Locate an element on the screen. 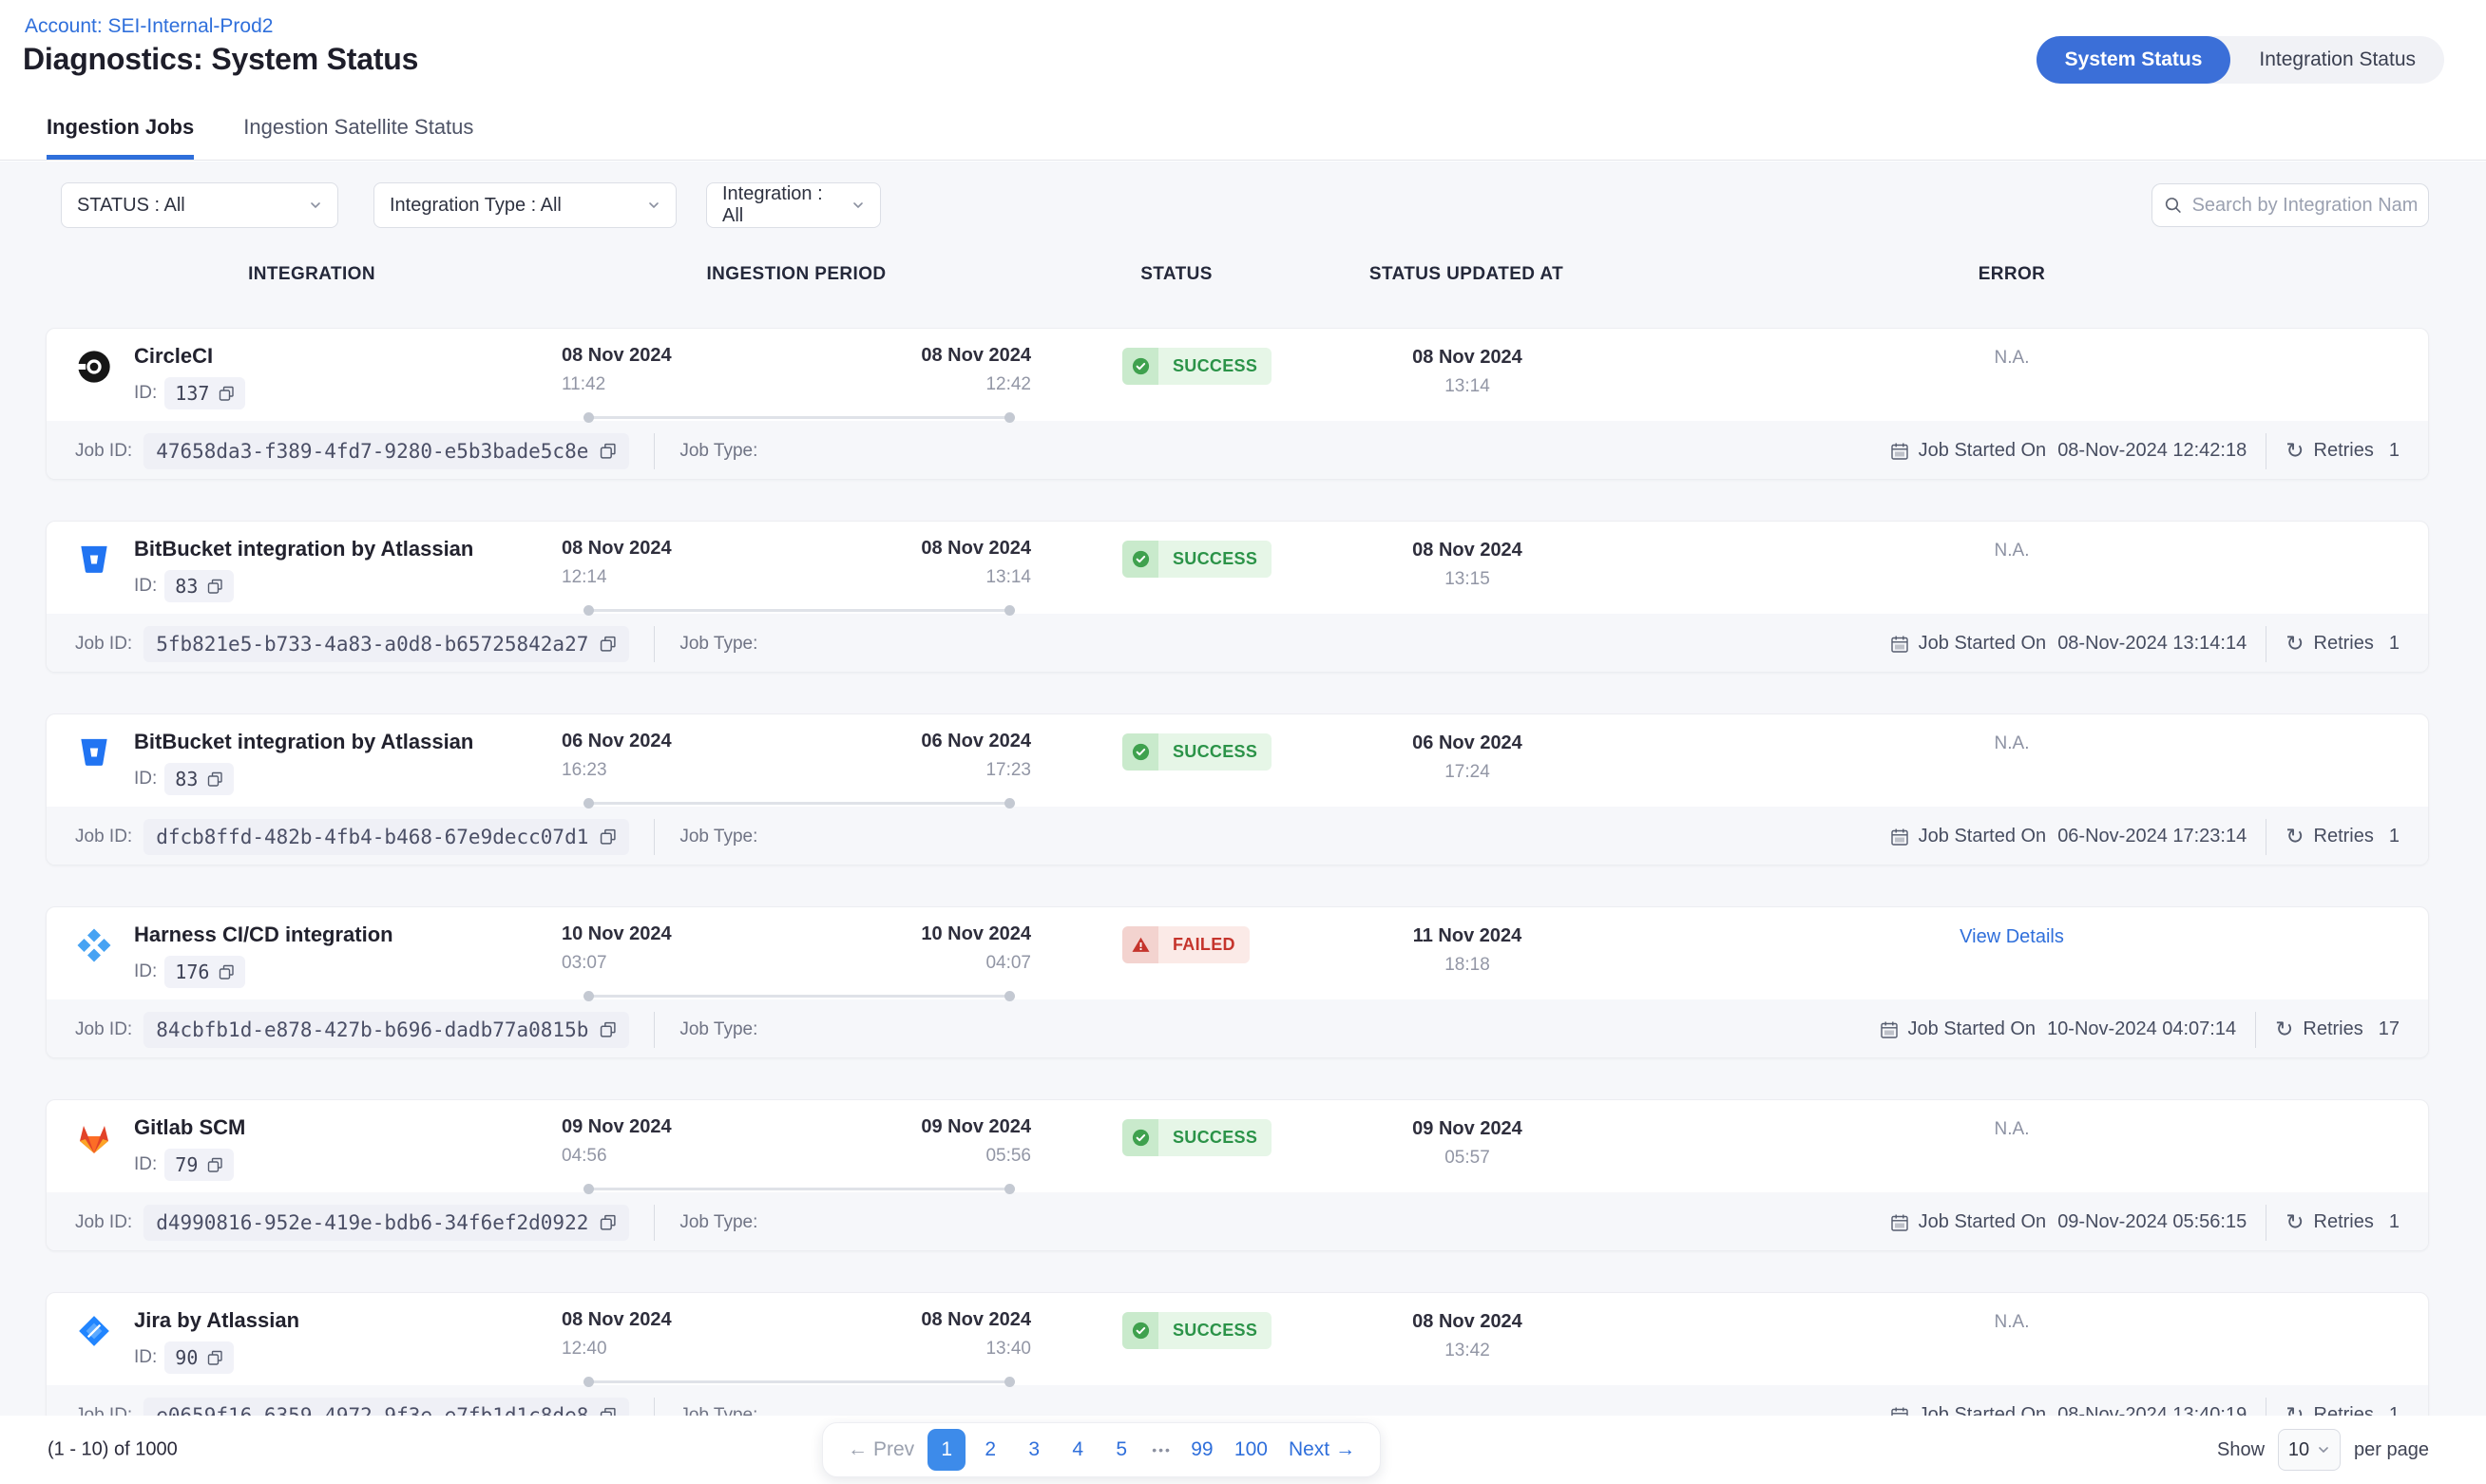 This screenshot has width=2486, height=1484. integration-status-toggle: Integration Status is located at coordinates (2338, 59).